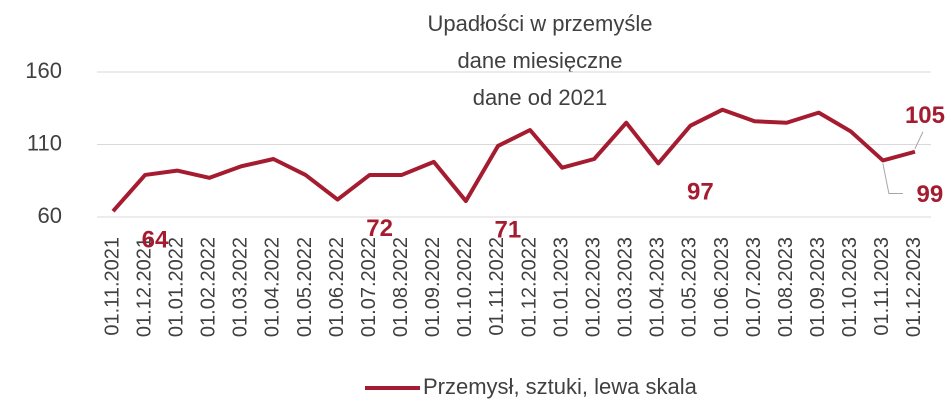 This screenshot has width=951, height=410. I want to click on x-tick-label: 01.08.2023, so click(786, 287).